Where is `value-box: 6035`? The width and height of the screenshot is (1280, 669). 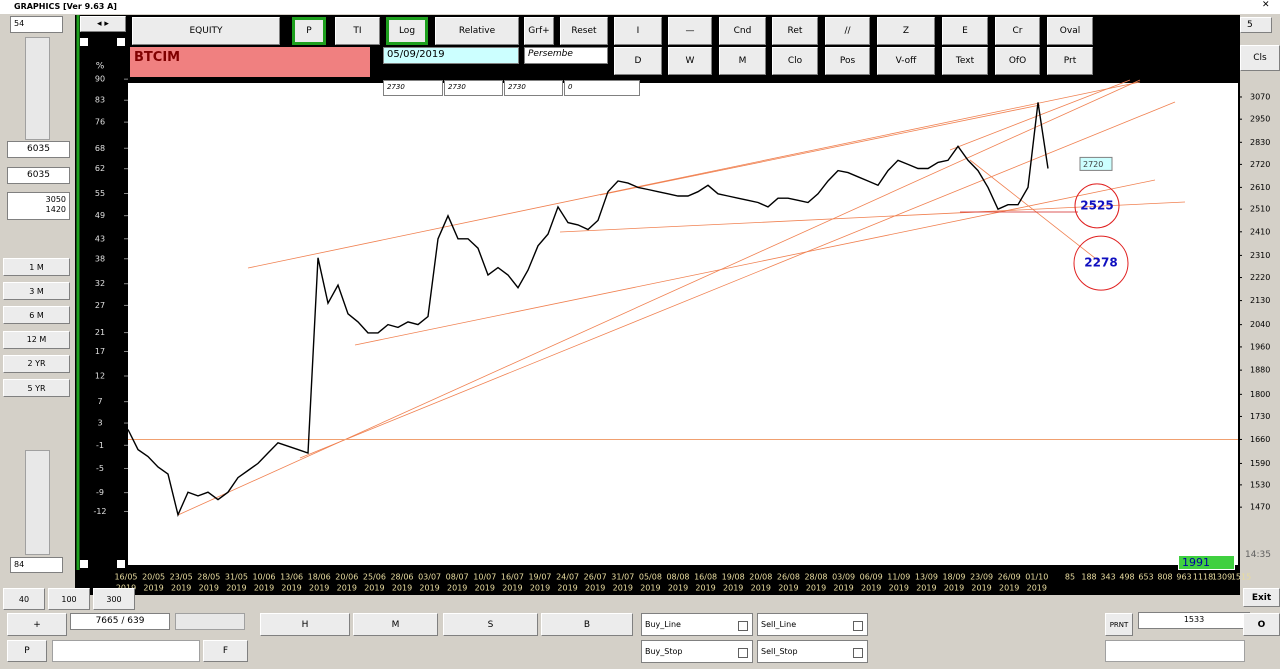 value-box: 6035 is located at coordinates (38, 175).